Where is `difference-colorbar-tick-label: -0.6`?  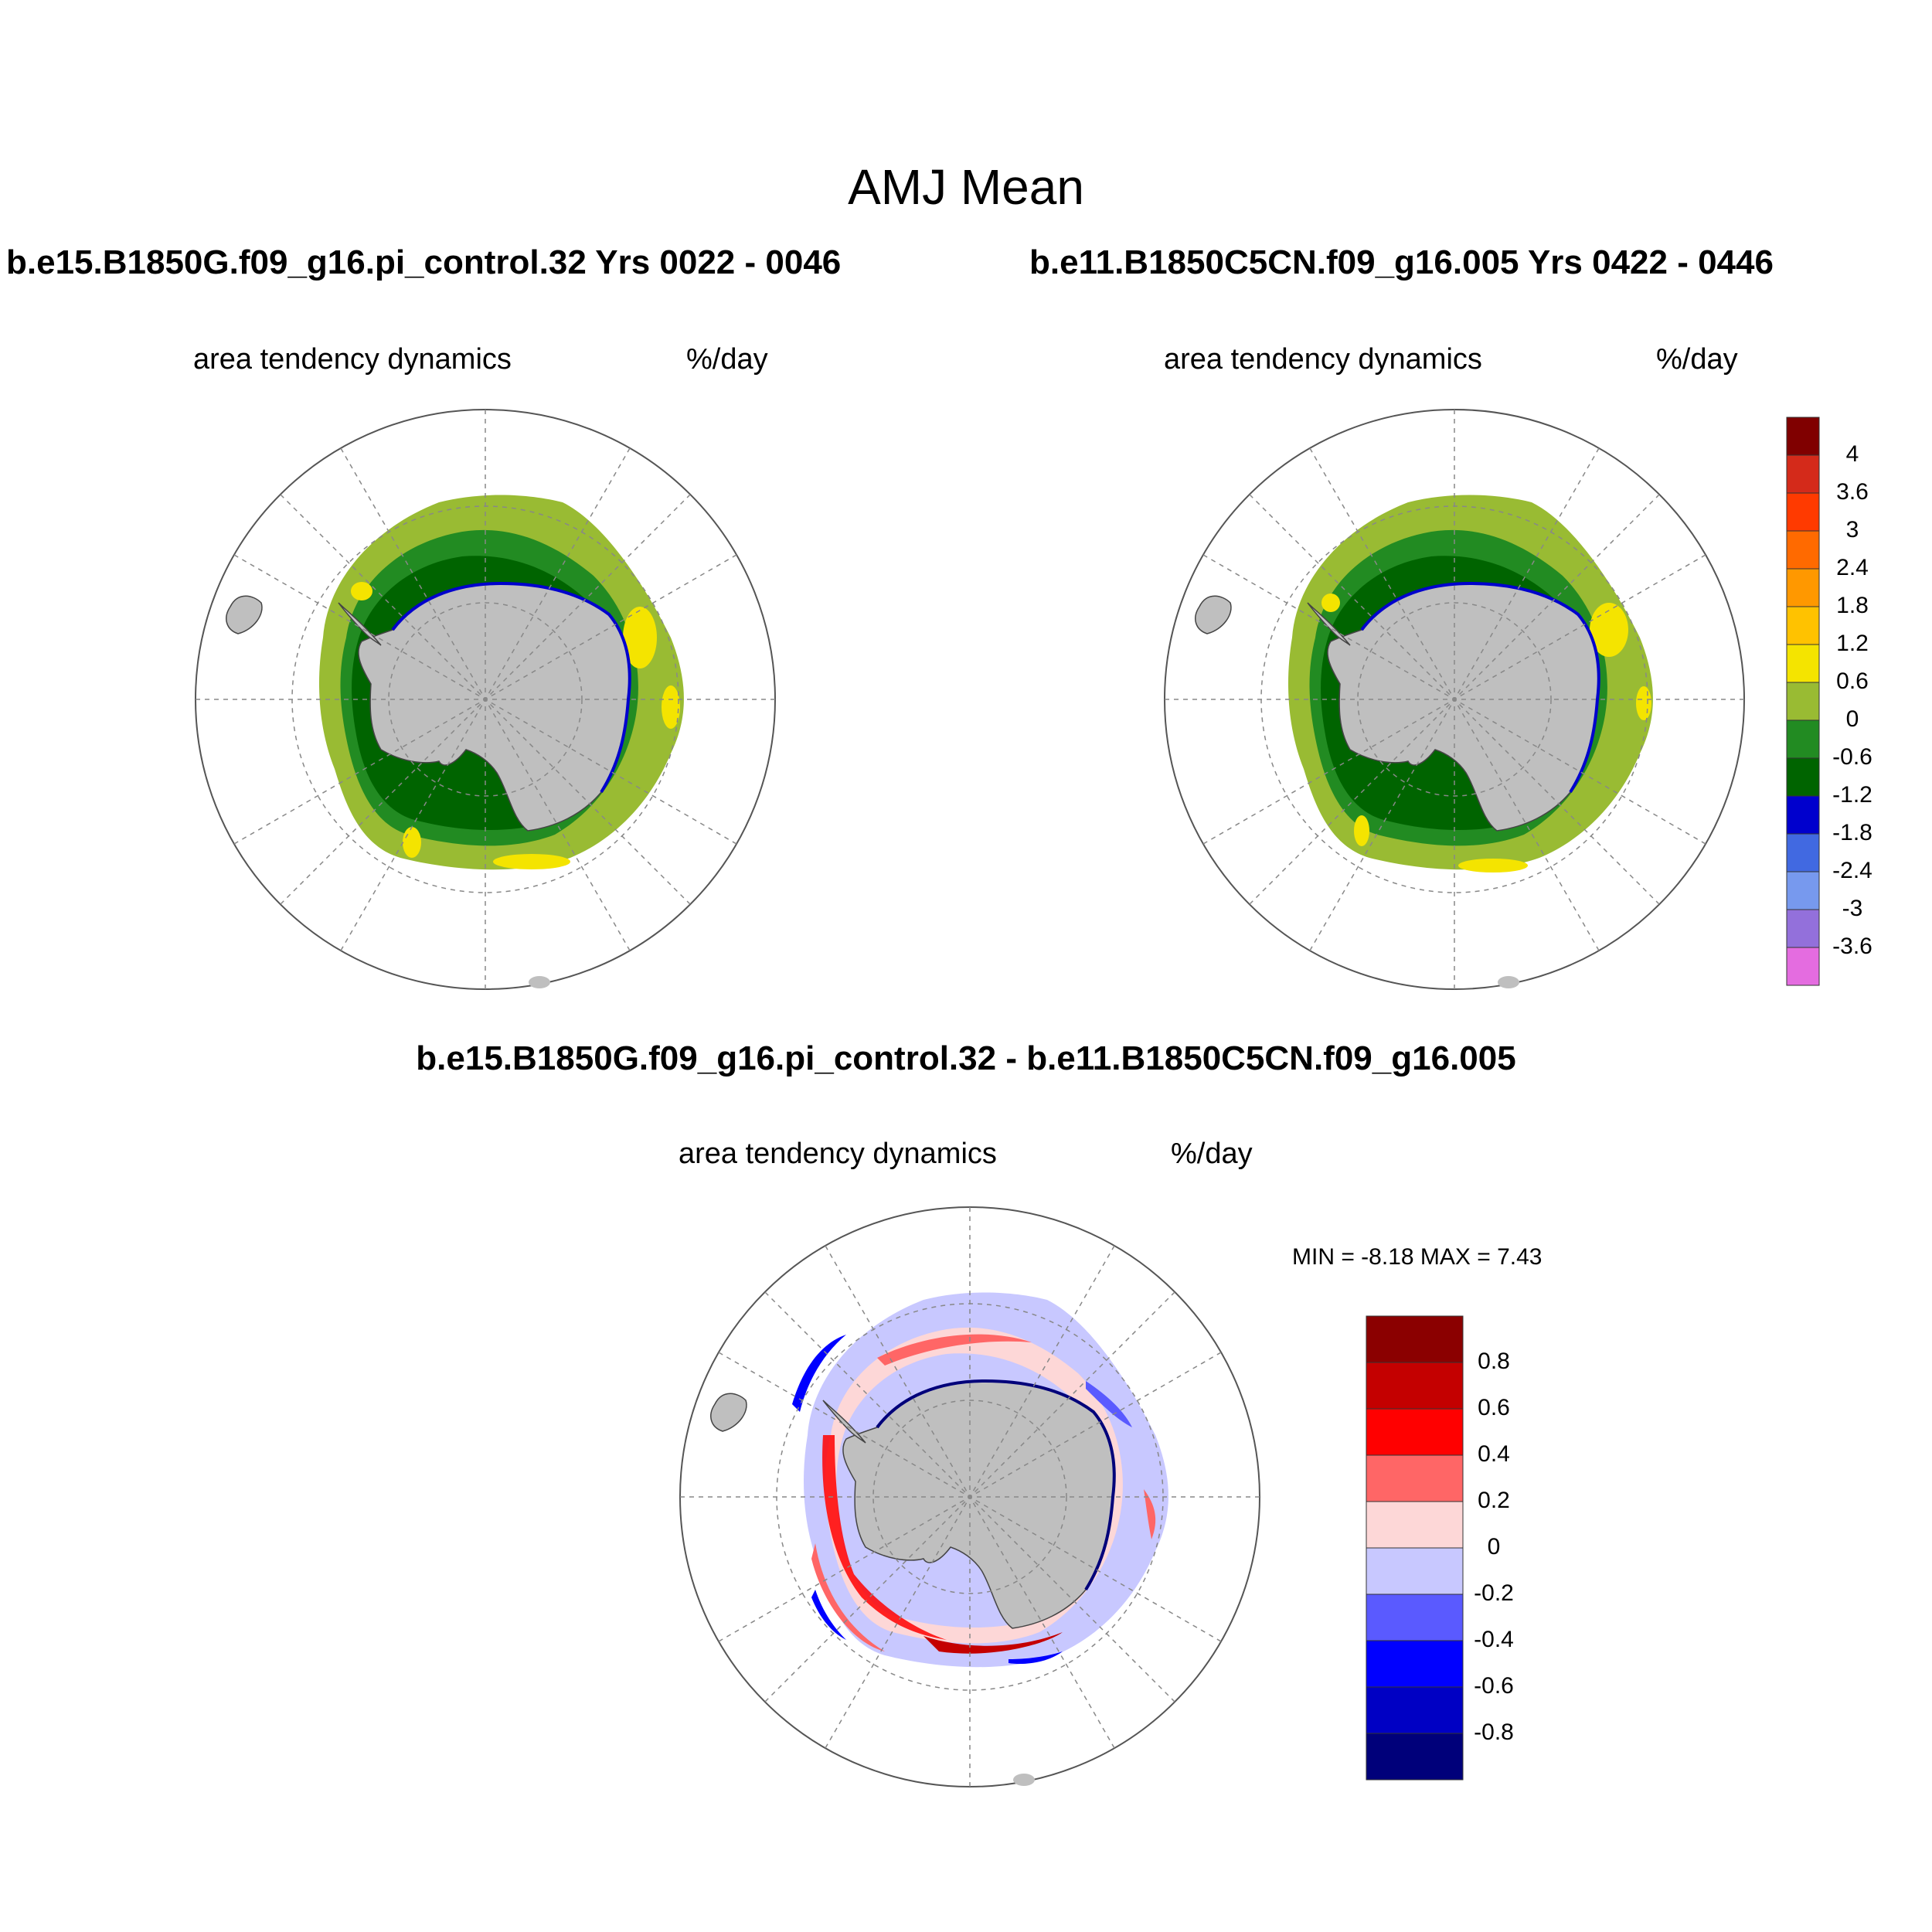 difference-colorbar-tick-label: -0.6 is located at coordinates (1494, 1686).